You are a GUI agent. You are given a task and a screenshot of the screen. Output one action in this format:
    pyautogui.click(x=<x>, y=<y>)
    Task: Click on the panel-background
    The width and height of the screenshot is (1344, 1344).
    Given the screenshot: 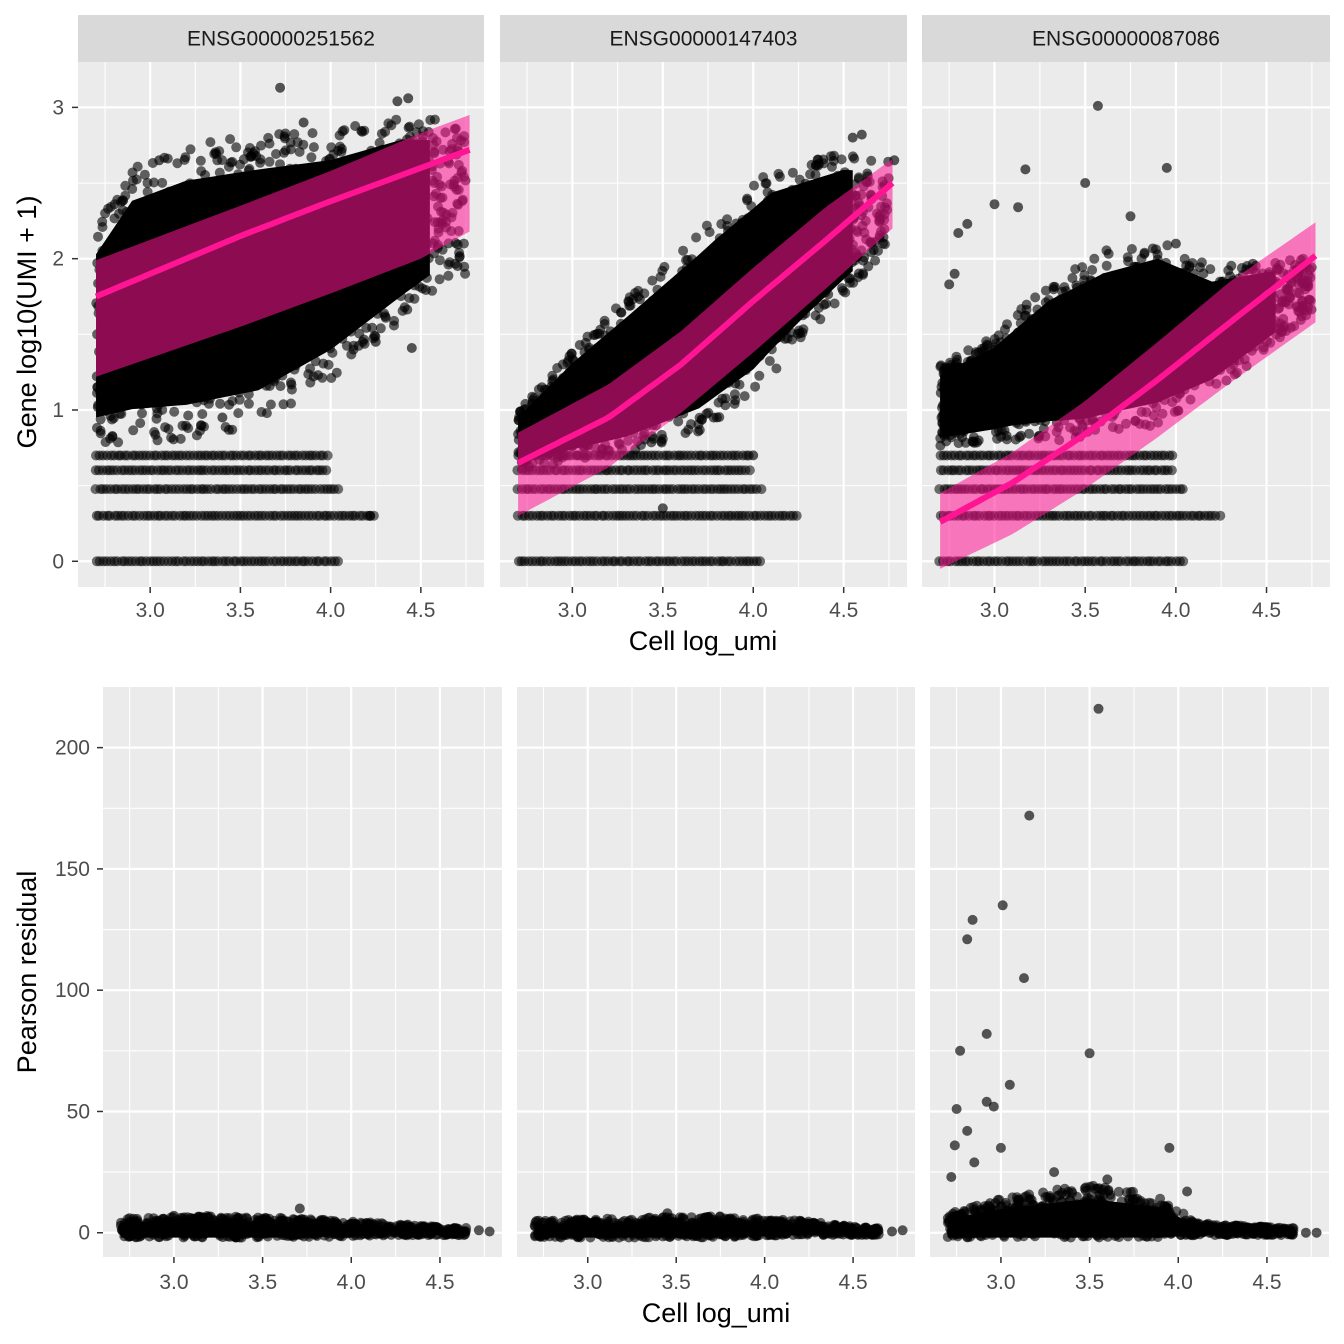 What is the action you would take?
    pyautogui.click(x=716, y=972)
    